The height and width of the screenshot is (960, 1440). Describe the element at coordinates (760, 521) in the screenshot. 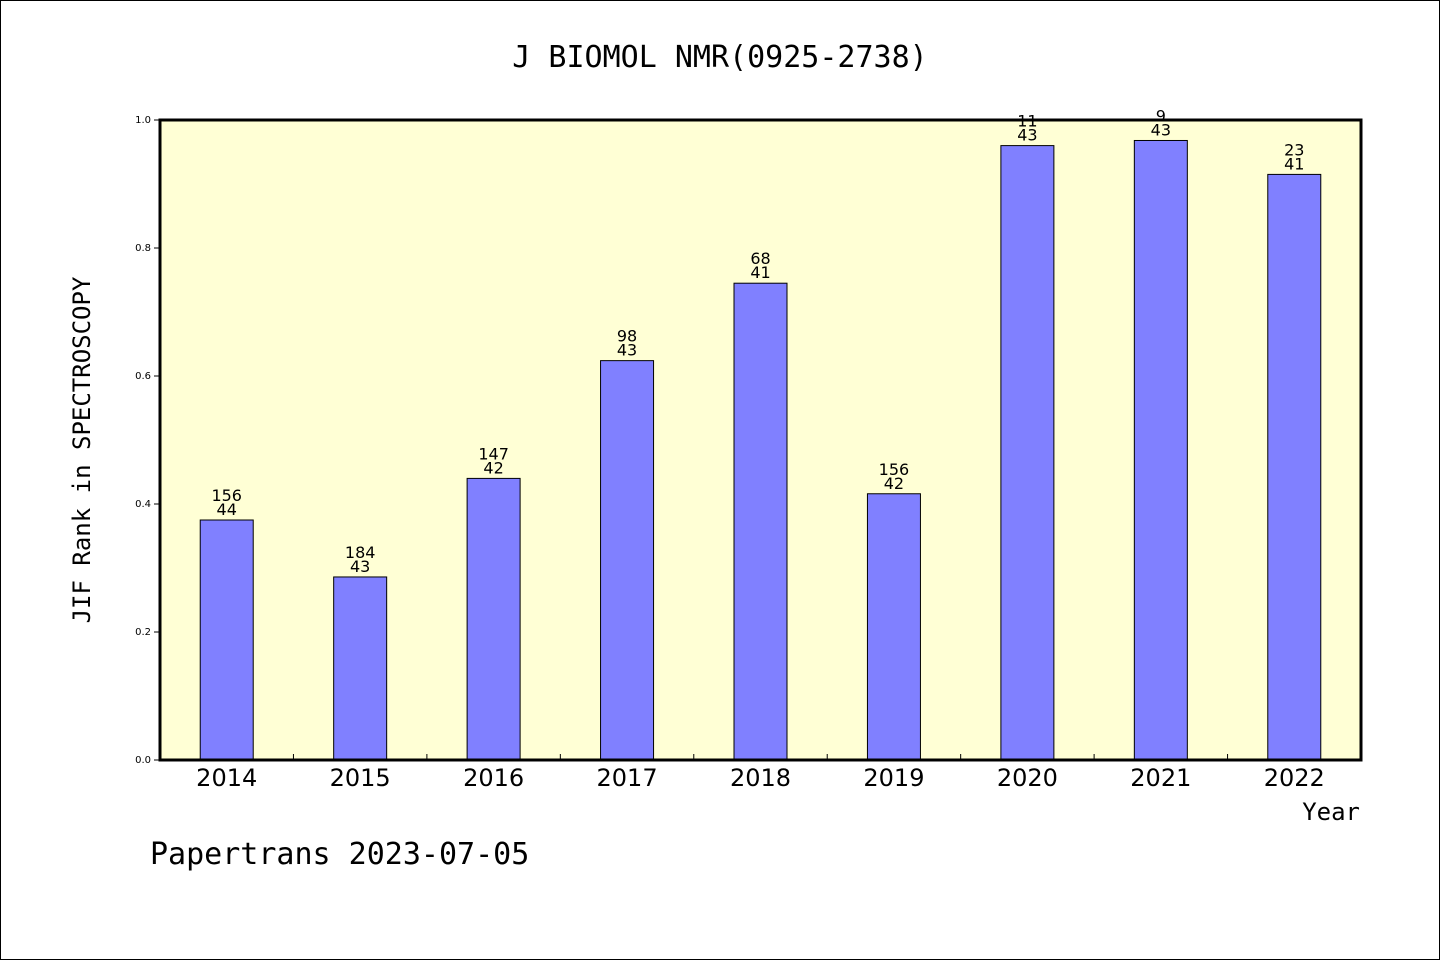

I see `bar-2018` at that location.